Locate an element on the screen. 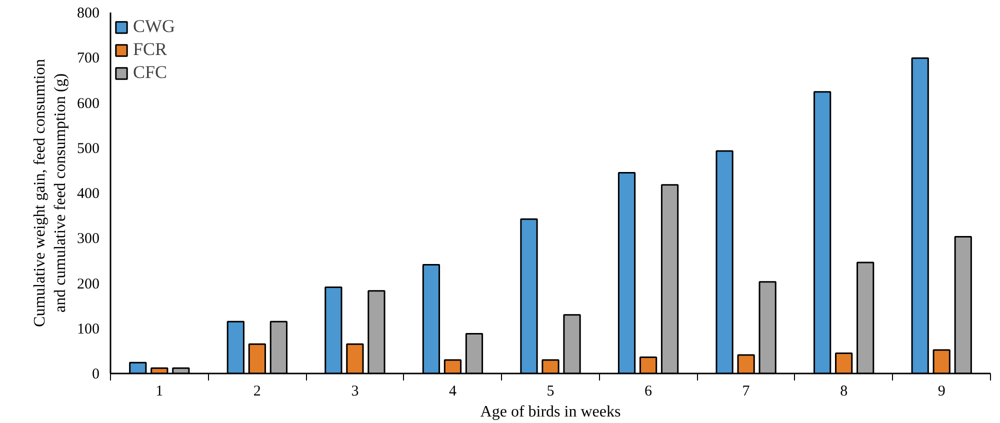 This screenshot has height=423, width=1000. x-axis-title: Age of birds in weeks is located at coordinates (550, 412).